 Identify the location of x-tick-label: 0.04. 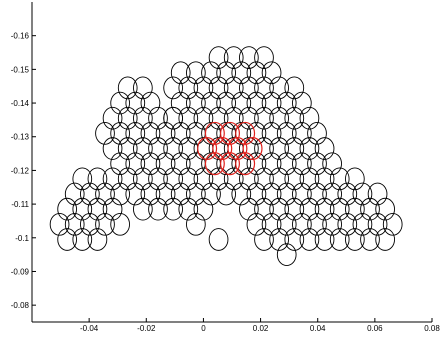
(318, 328).